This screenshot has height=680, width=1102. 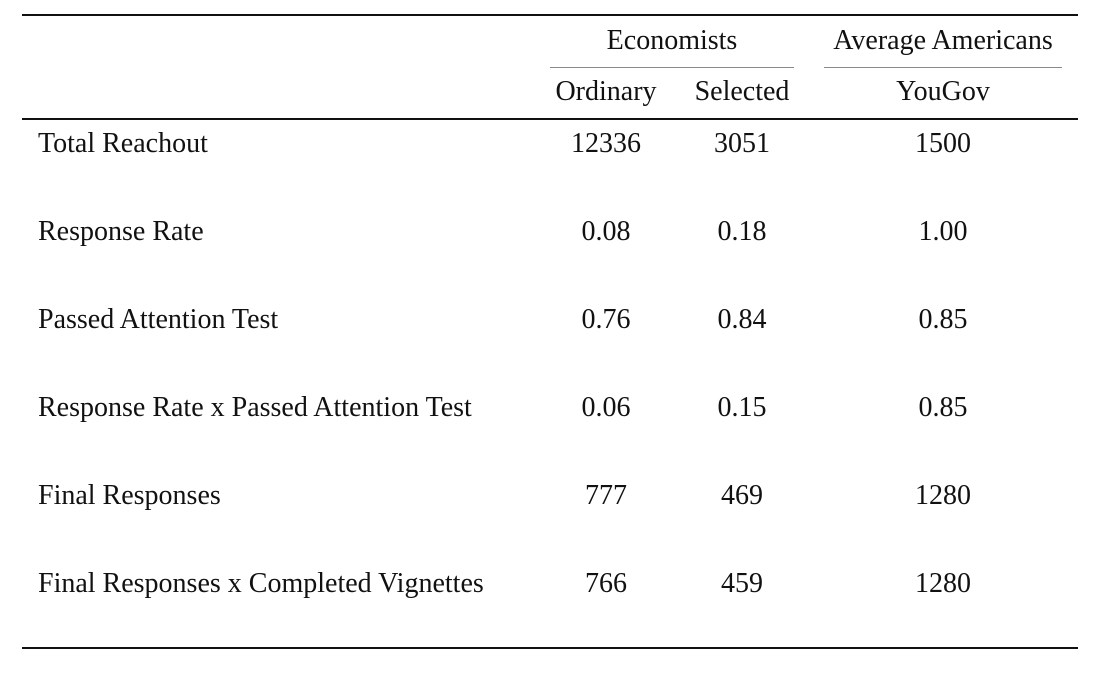 I want to click on cell-ordinary: 12336, so click(x=606, y=143).